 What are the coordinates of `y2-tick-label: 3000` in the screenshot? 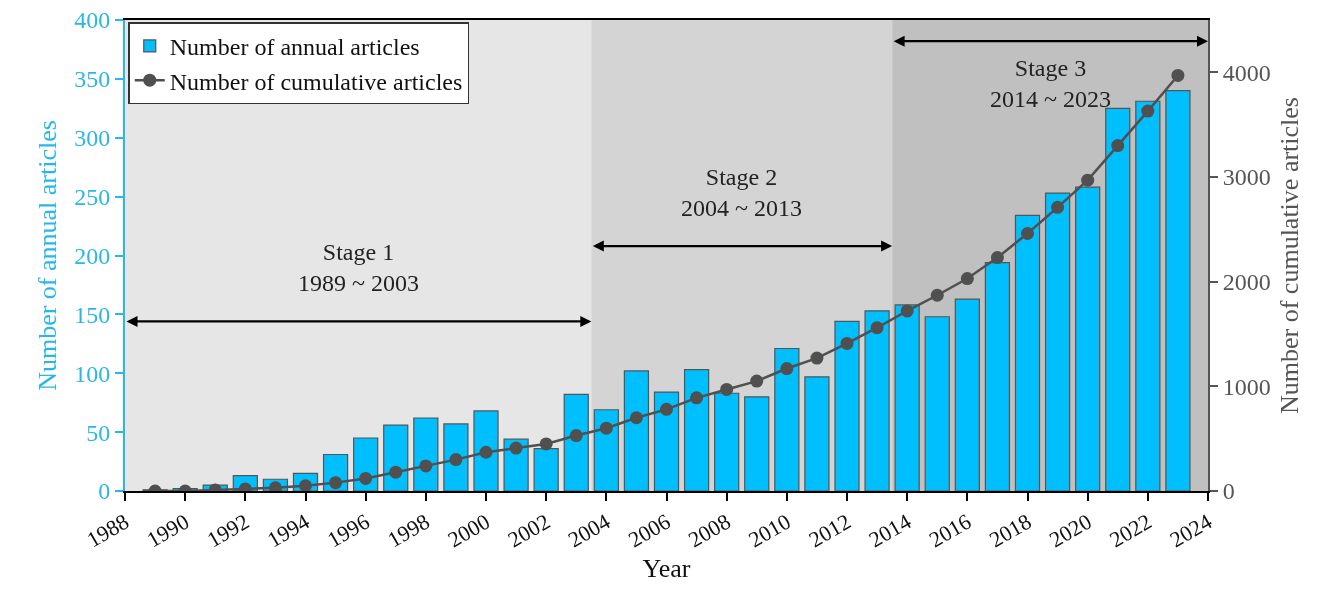 It's located at (1246, 177).